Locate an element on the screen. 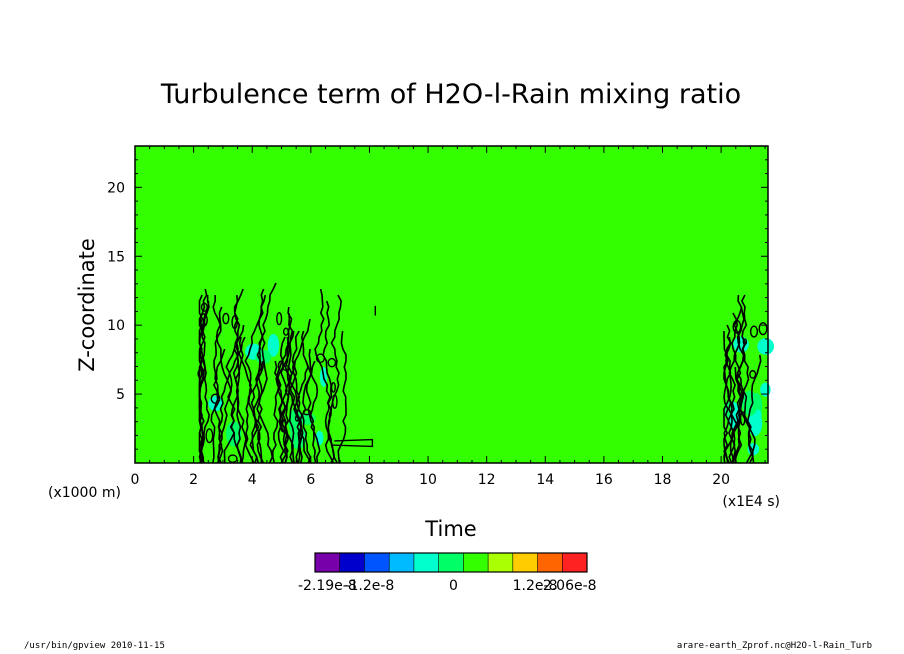  x-axis-label: Time is located at coordinates (450, 529).